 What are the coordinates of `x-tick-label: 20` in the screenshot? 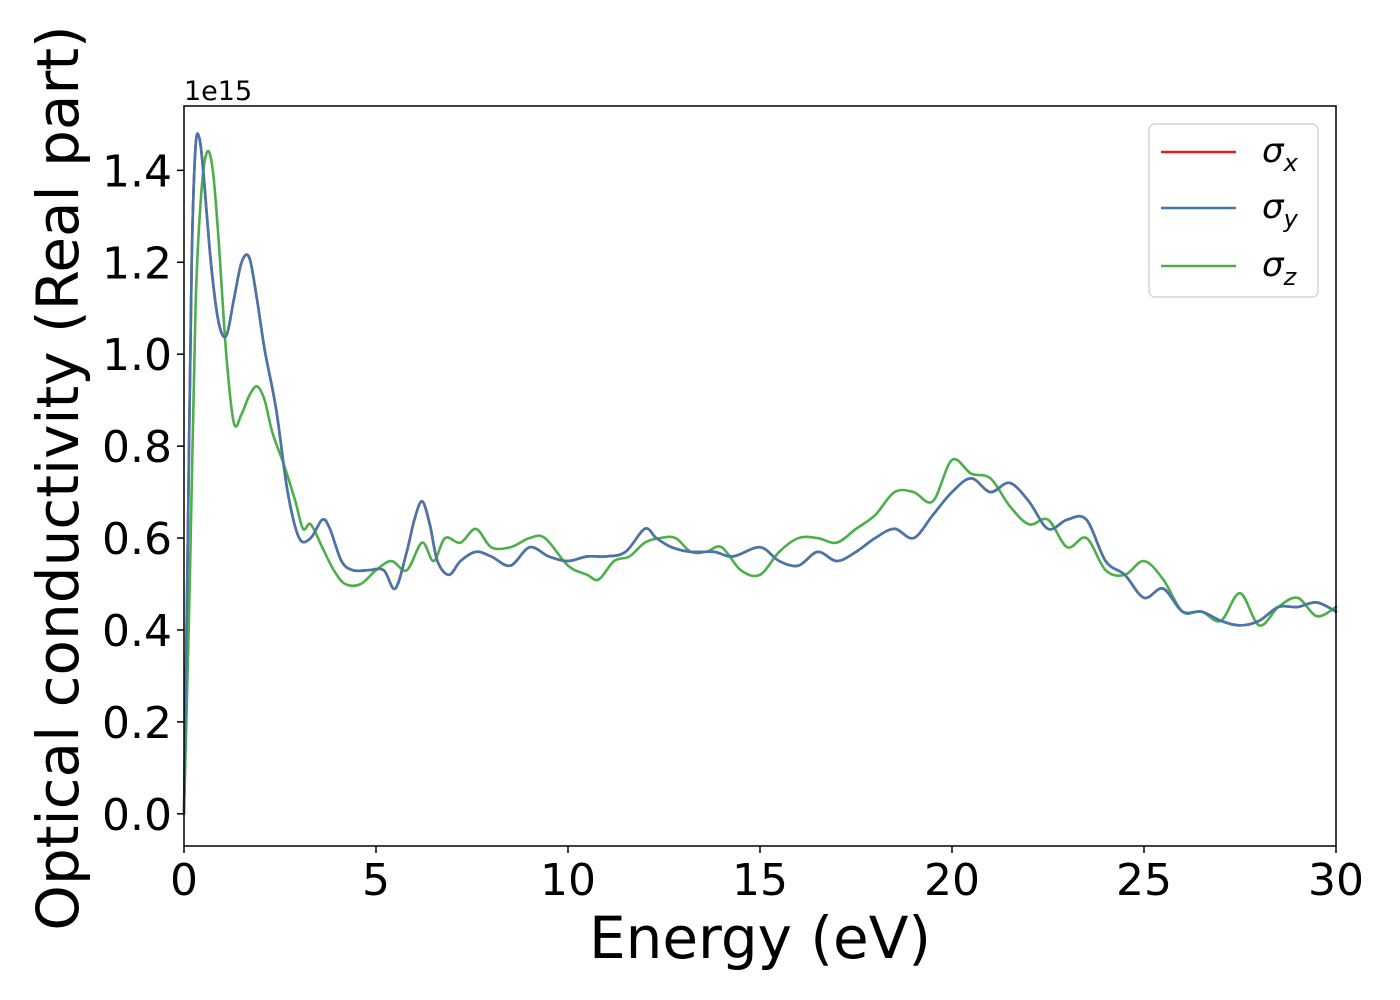 It's located at (952, 880).